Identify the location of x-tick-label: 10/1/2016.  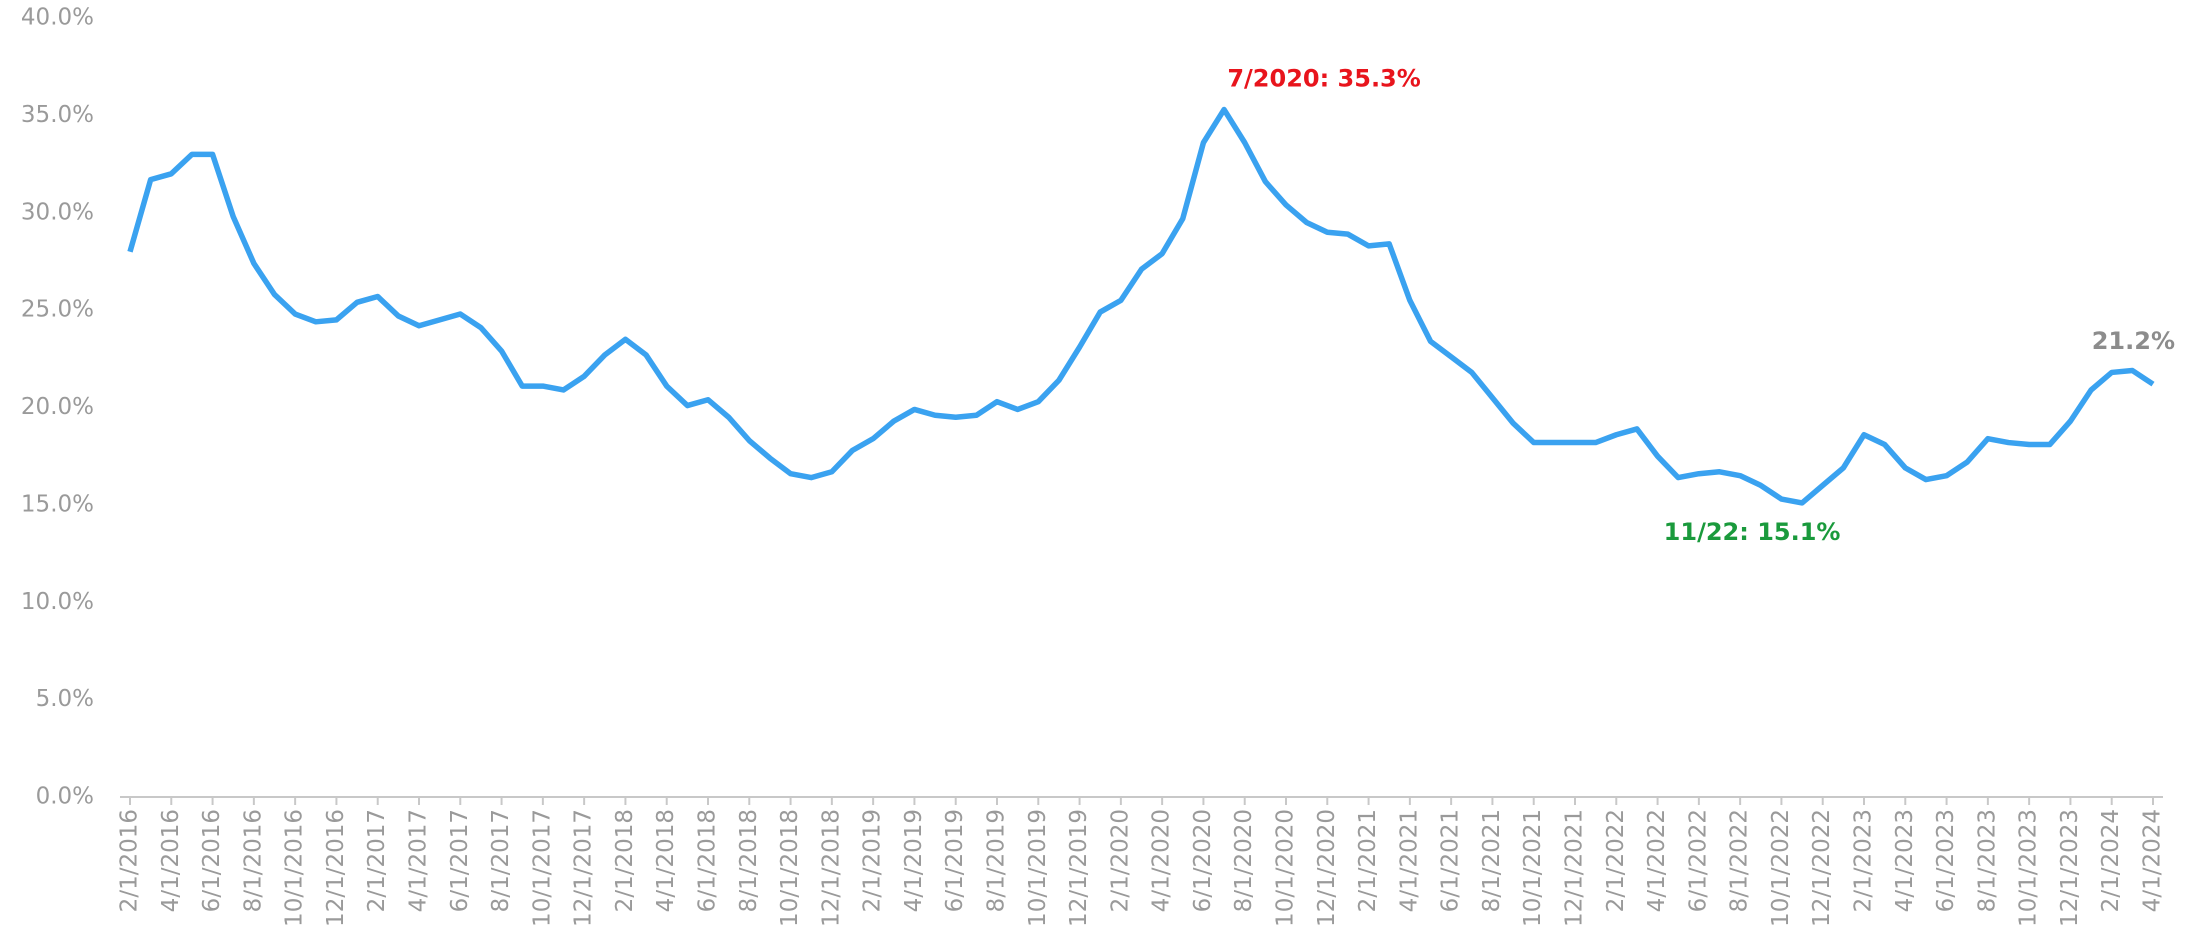
(295, 868).